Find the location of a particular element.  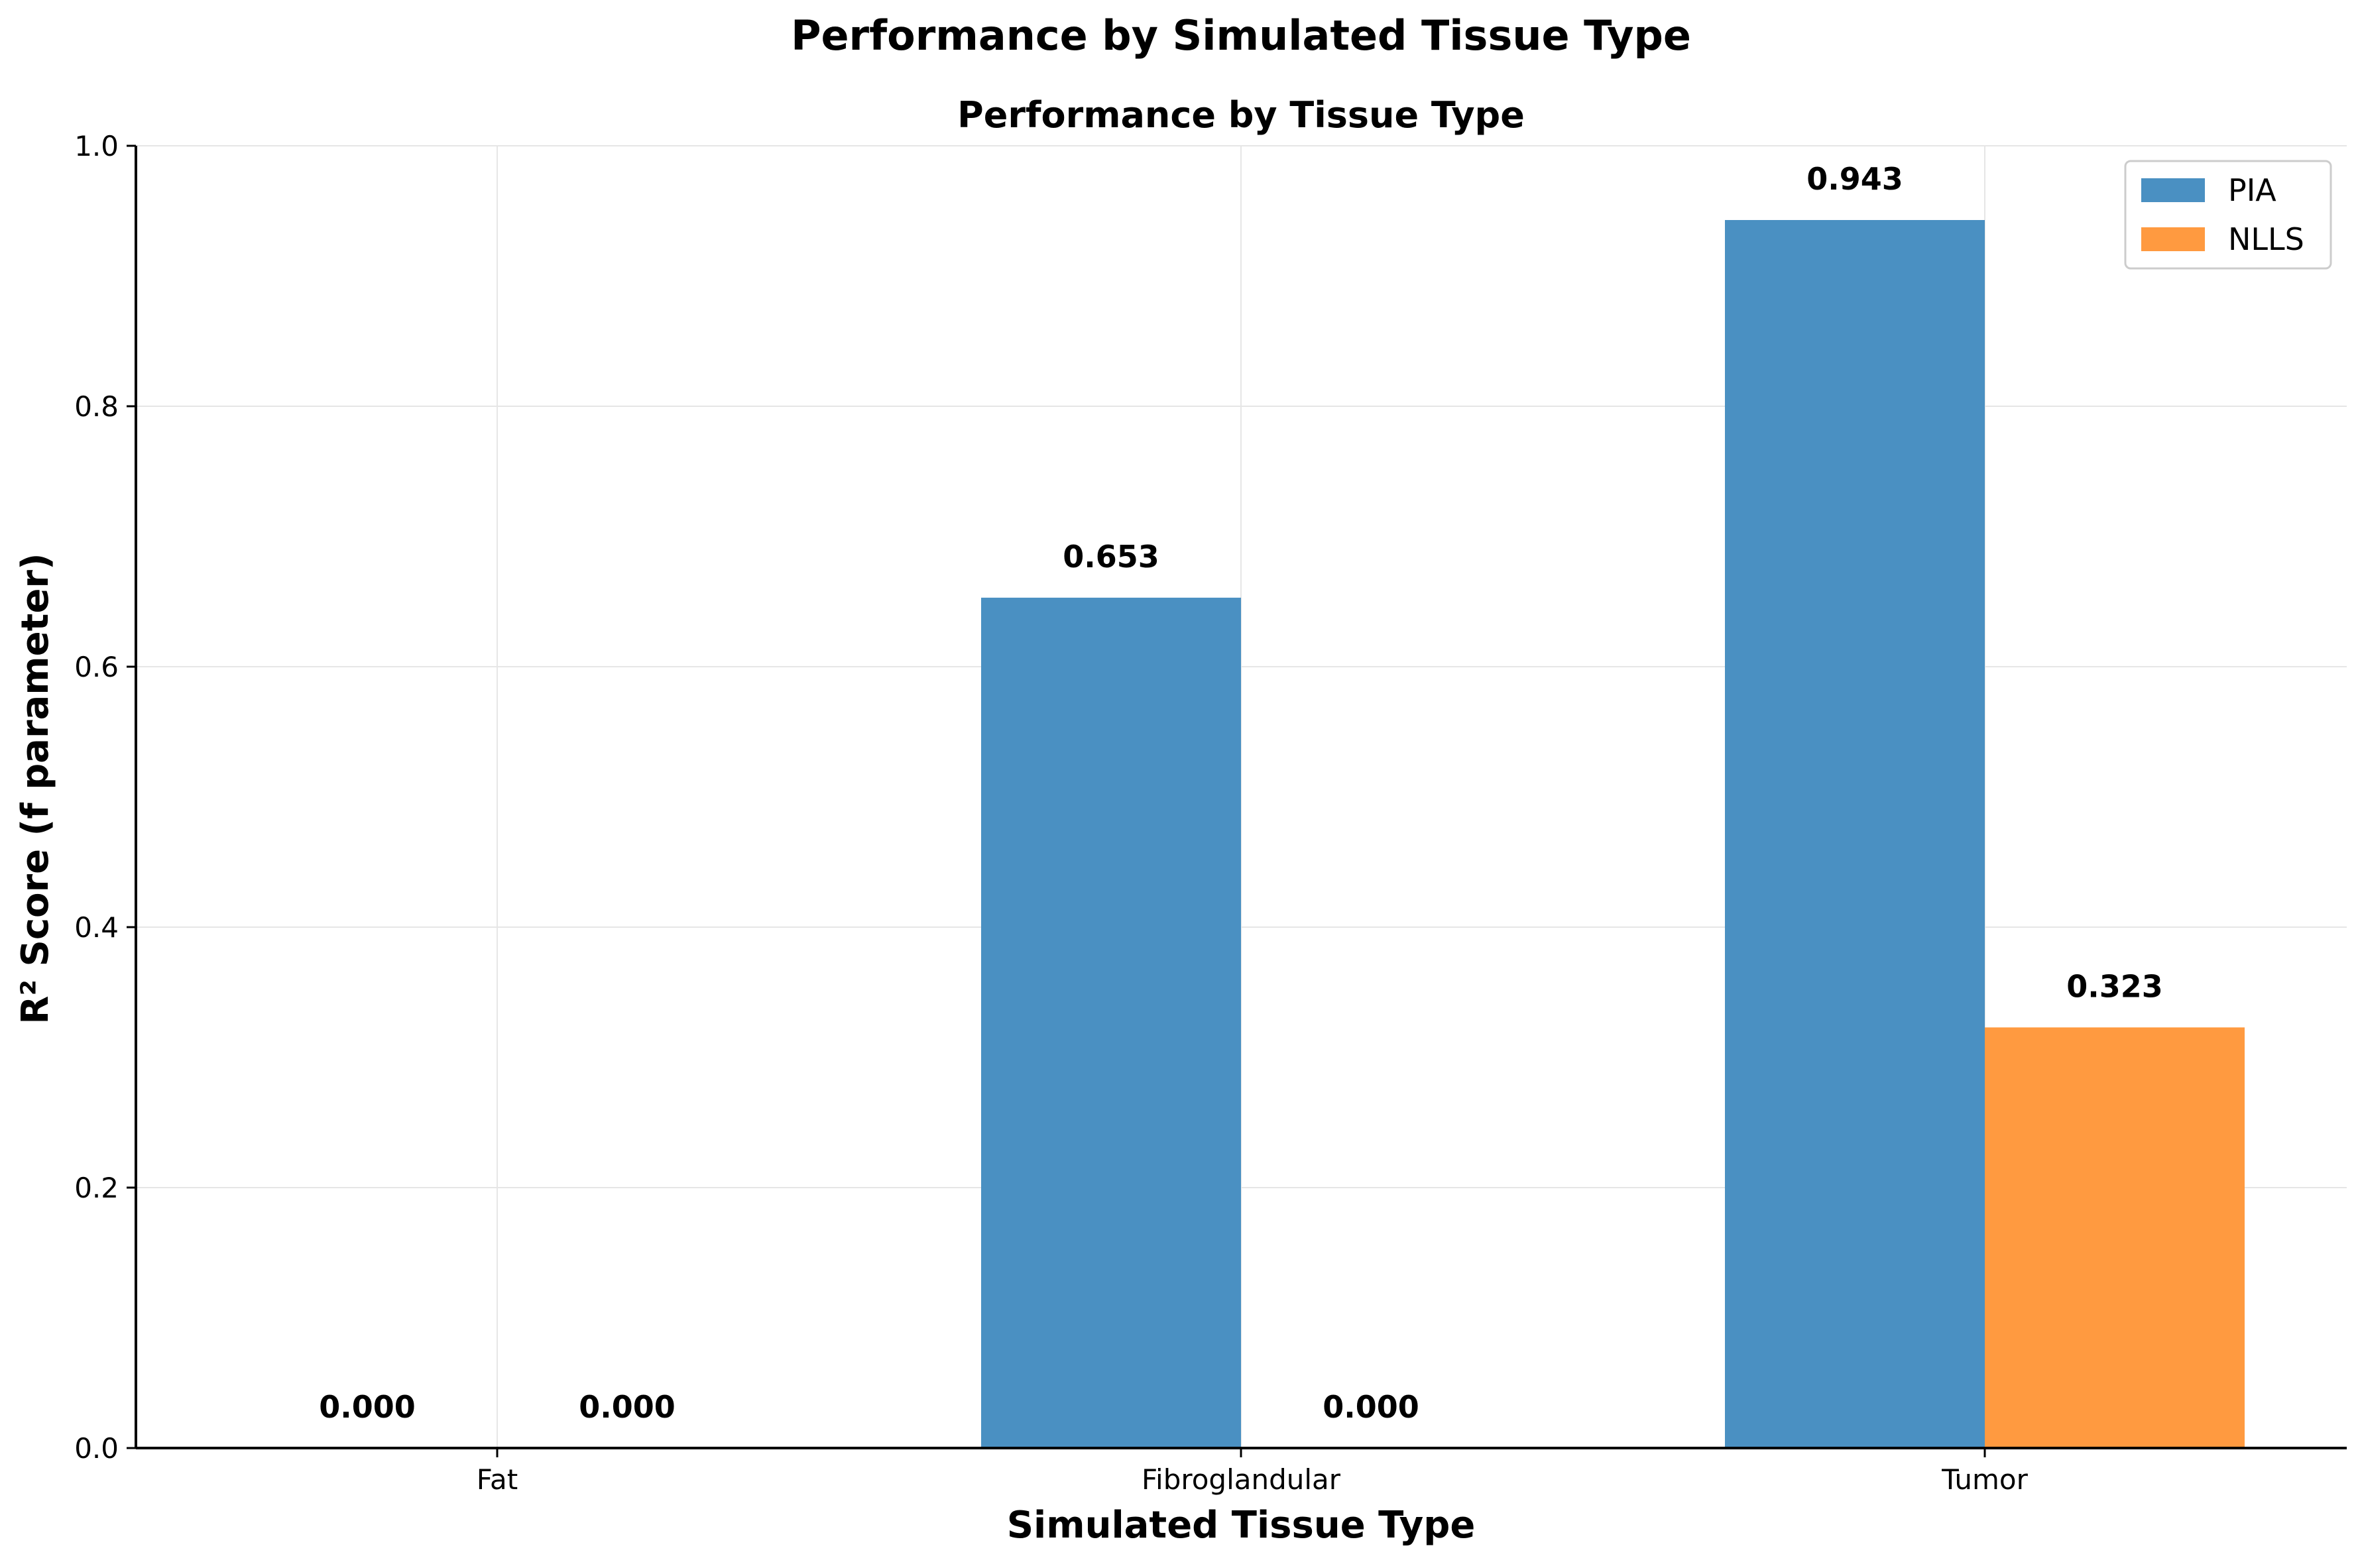

y-tick-label: 0.6 is located at coordinates (96, 667).